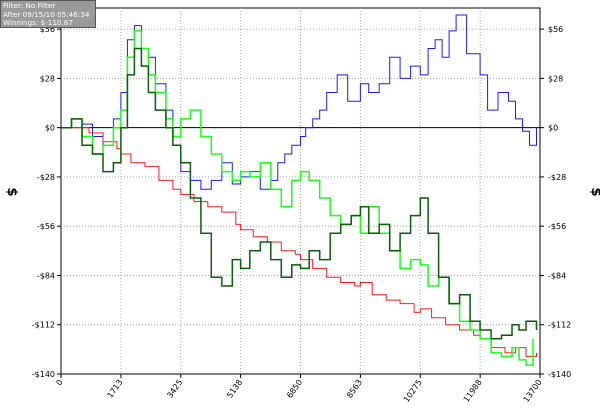 Image resolution: width=600 pixels, height=417 pixels. Describe the element at coordinates (234, 389) in the screenshot. I see `x-tick-label-3: 5138` at that location.